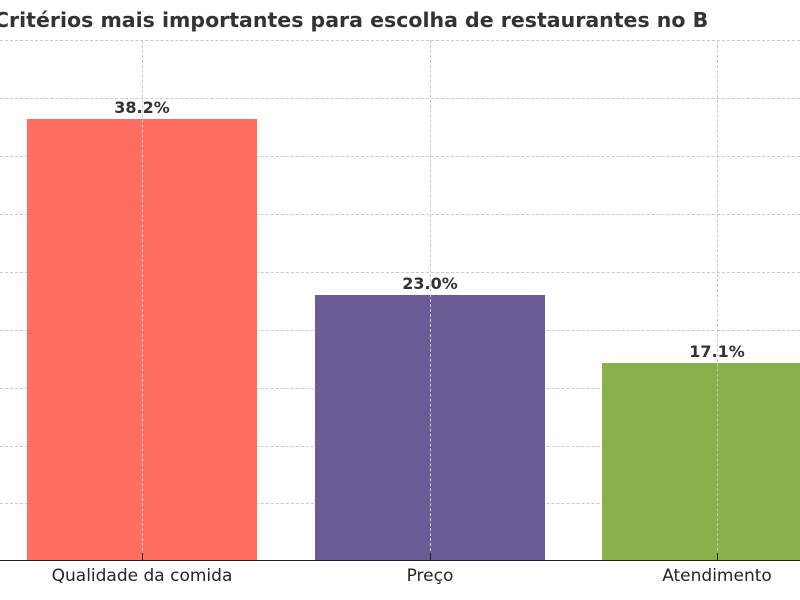 Image resolution: width=800 pixels, height=600 pixels. I want to click on bar-value-label: 38.2%, so click(142, 107).